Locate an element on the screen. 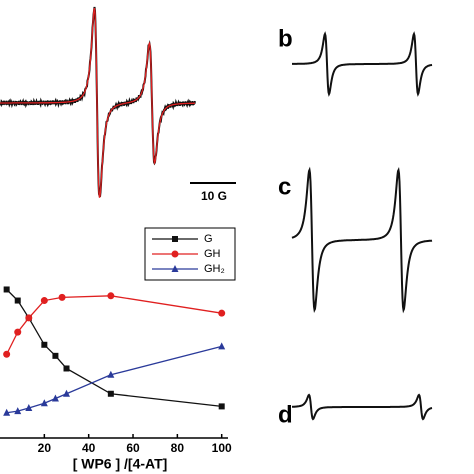 The width and height of the screenshot is (474, 474). x-tick-label: 60 is located at coordinates (133, 448).